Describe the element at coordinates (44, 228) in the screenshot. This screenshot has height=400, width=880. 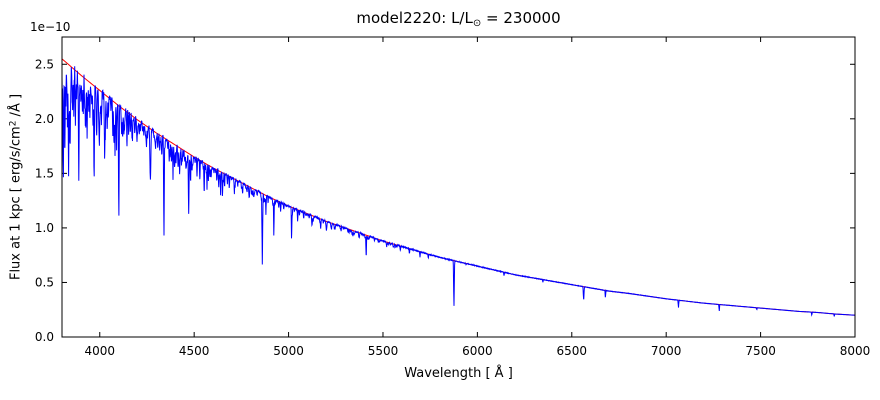
I see `y-tick-label: 1.0` at that location.